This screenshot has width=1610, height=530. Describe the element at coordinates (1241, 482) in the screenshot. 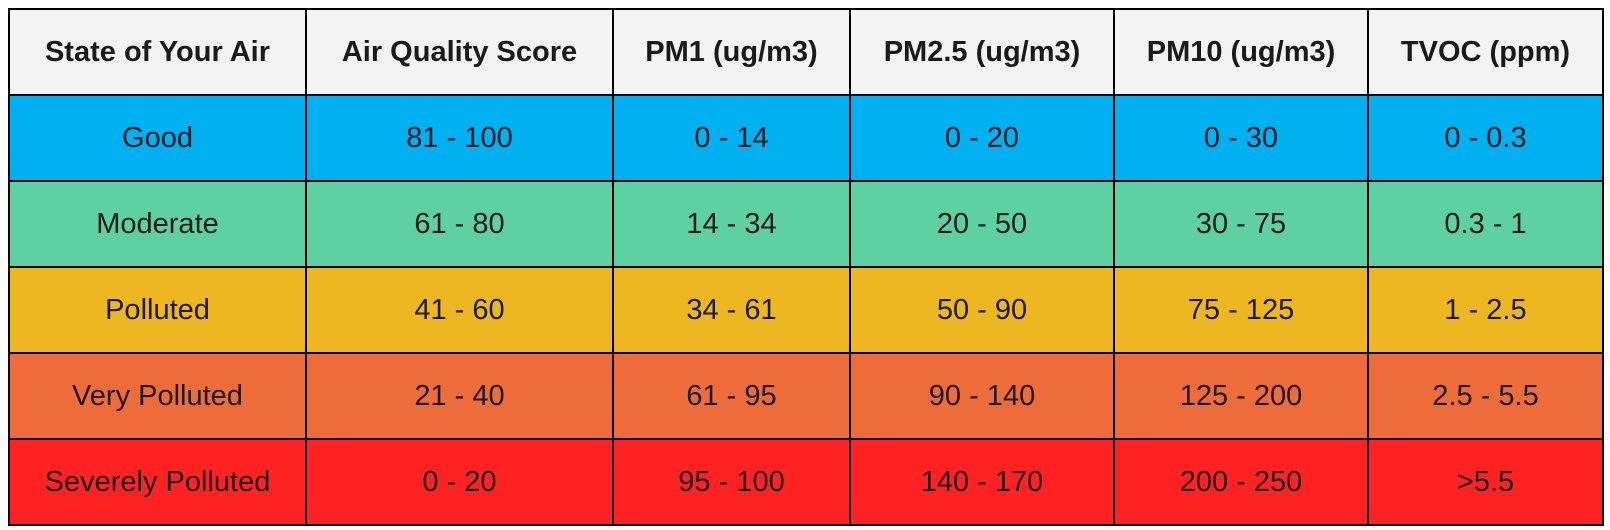

I see `cell-pm10: 200 - 250` at that location.